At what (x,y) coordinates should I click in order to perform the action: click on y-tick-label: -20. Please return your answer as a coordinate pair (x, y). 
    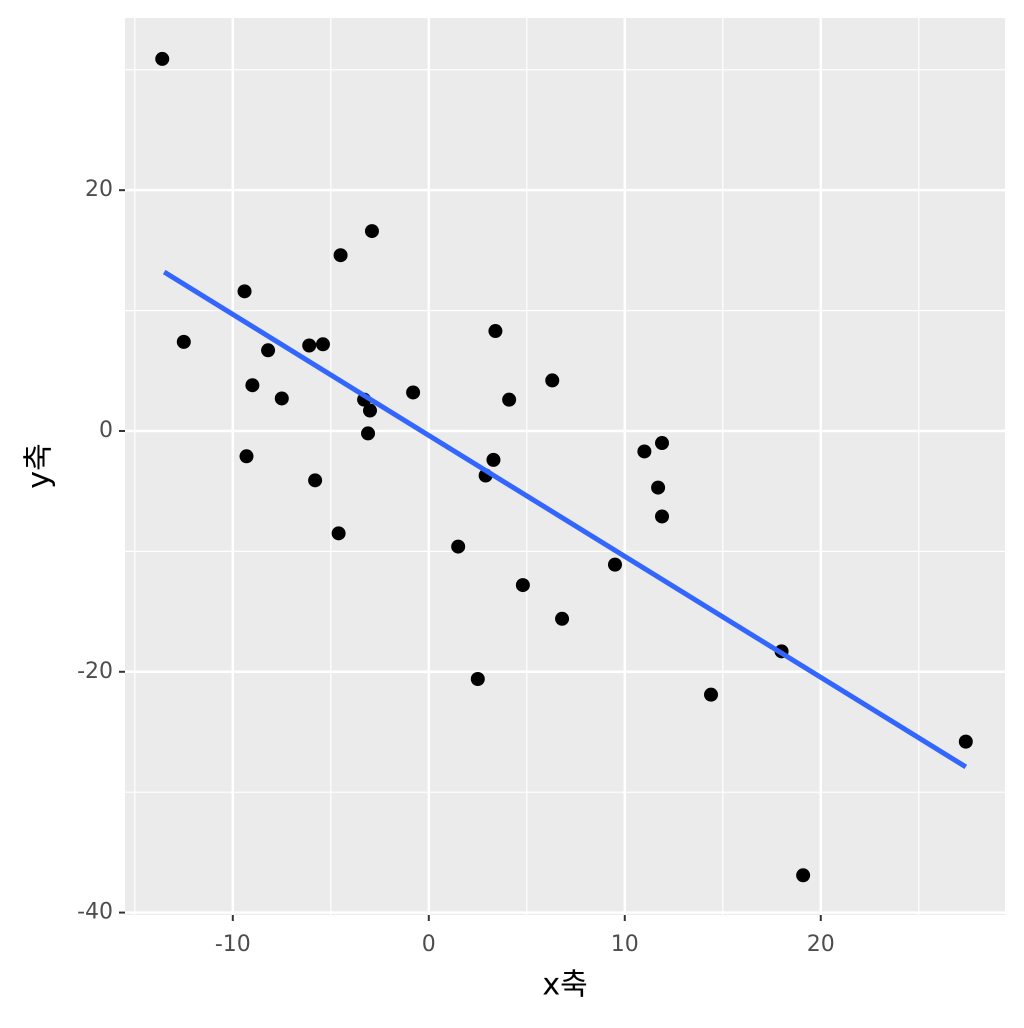
    Looking at the image, I should click on (95, 671).